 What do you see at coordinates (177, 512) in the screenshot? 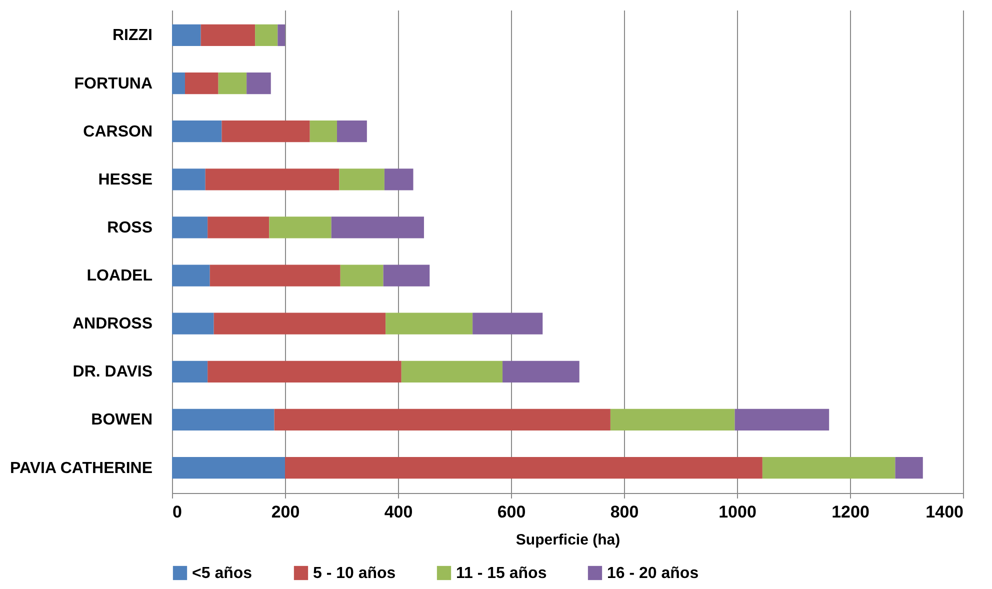
I see `x-tick-label: 0` at bounding box center [177, 512].